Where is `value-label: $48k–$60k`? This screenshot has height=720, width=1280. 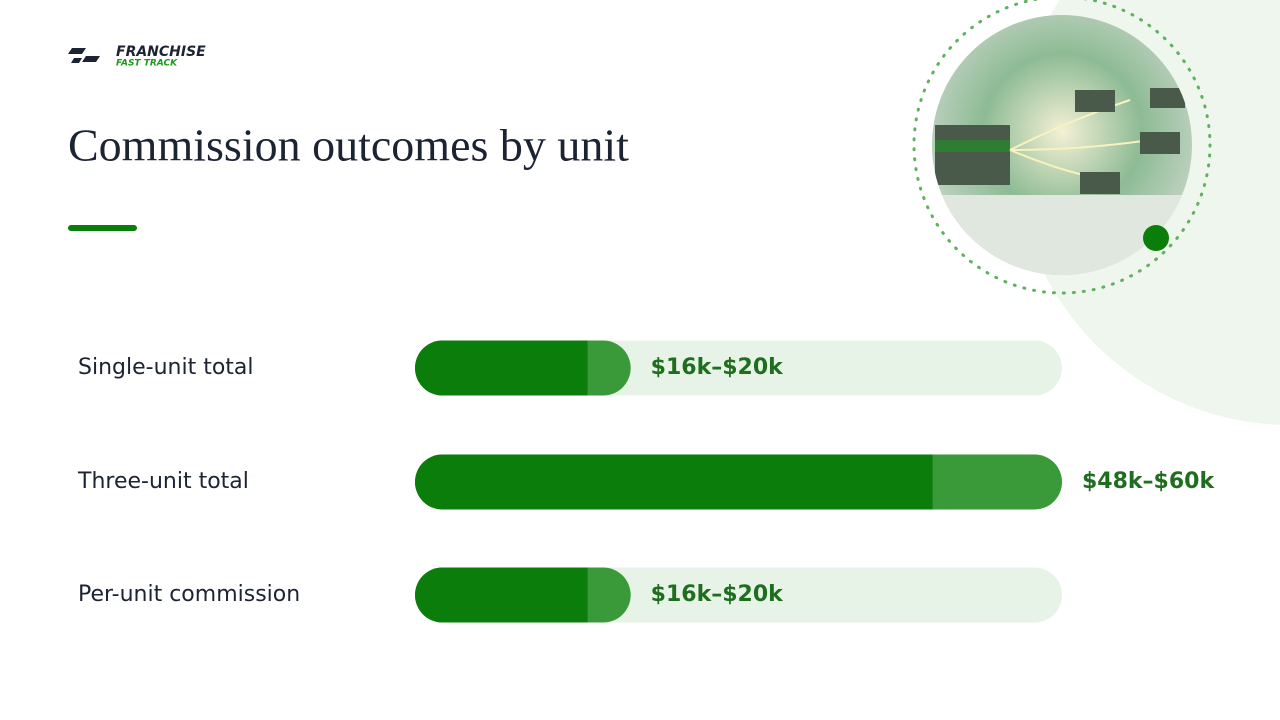 value-label: $48k–$60k is located at coordinates (1148, 481).